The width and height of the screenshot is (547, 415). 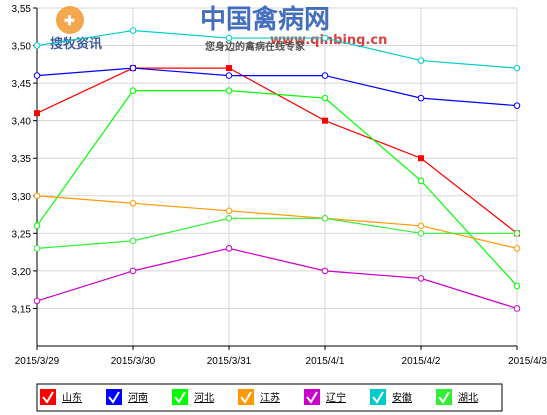 I want to click on logo-emblem, so click(x=70, y=20).